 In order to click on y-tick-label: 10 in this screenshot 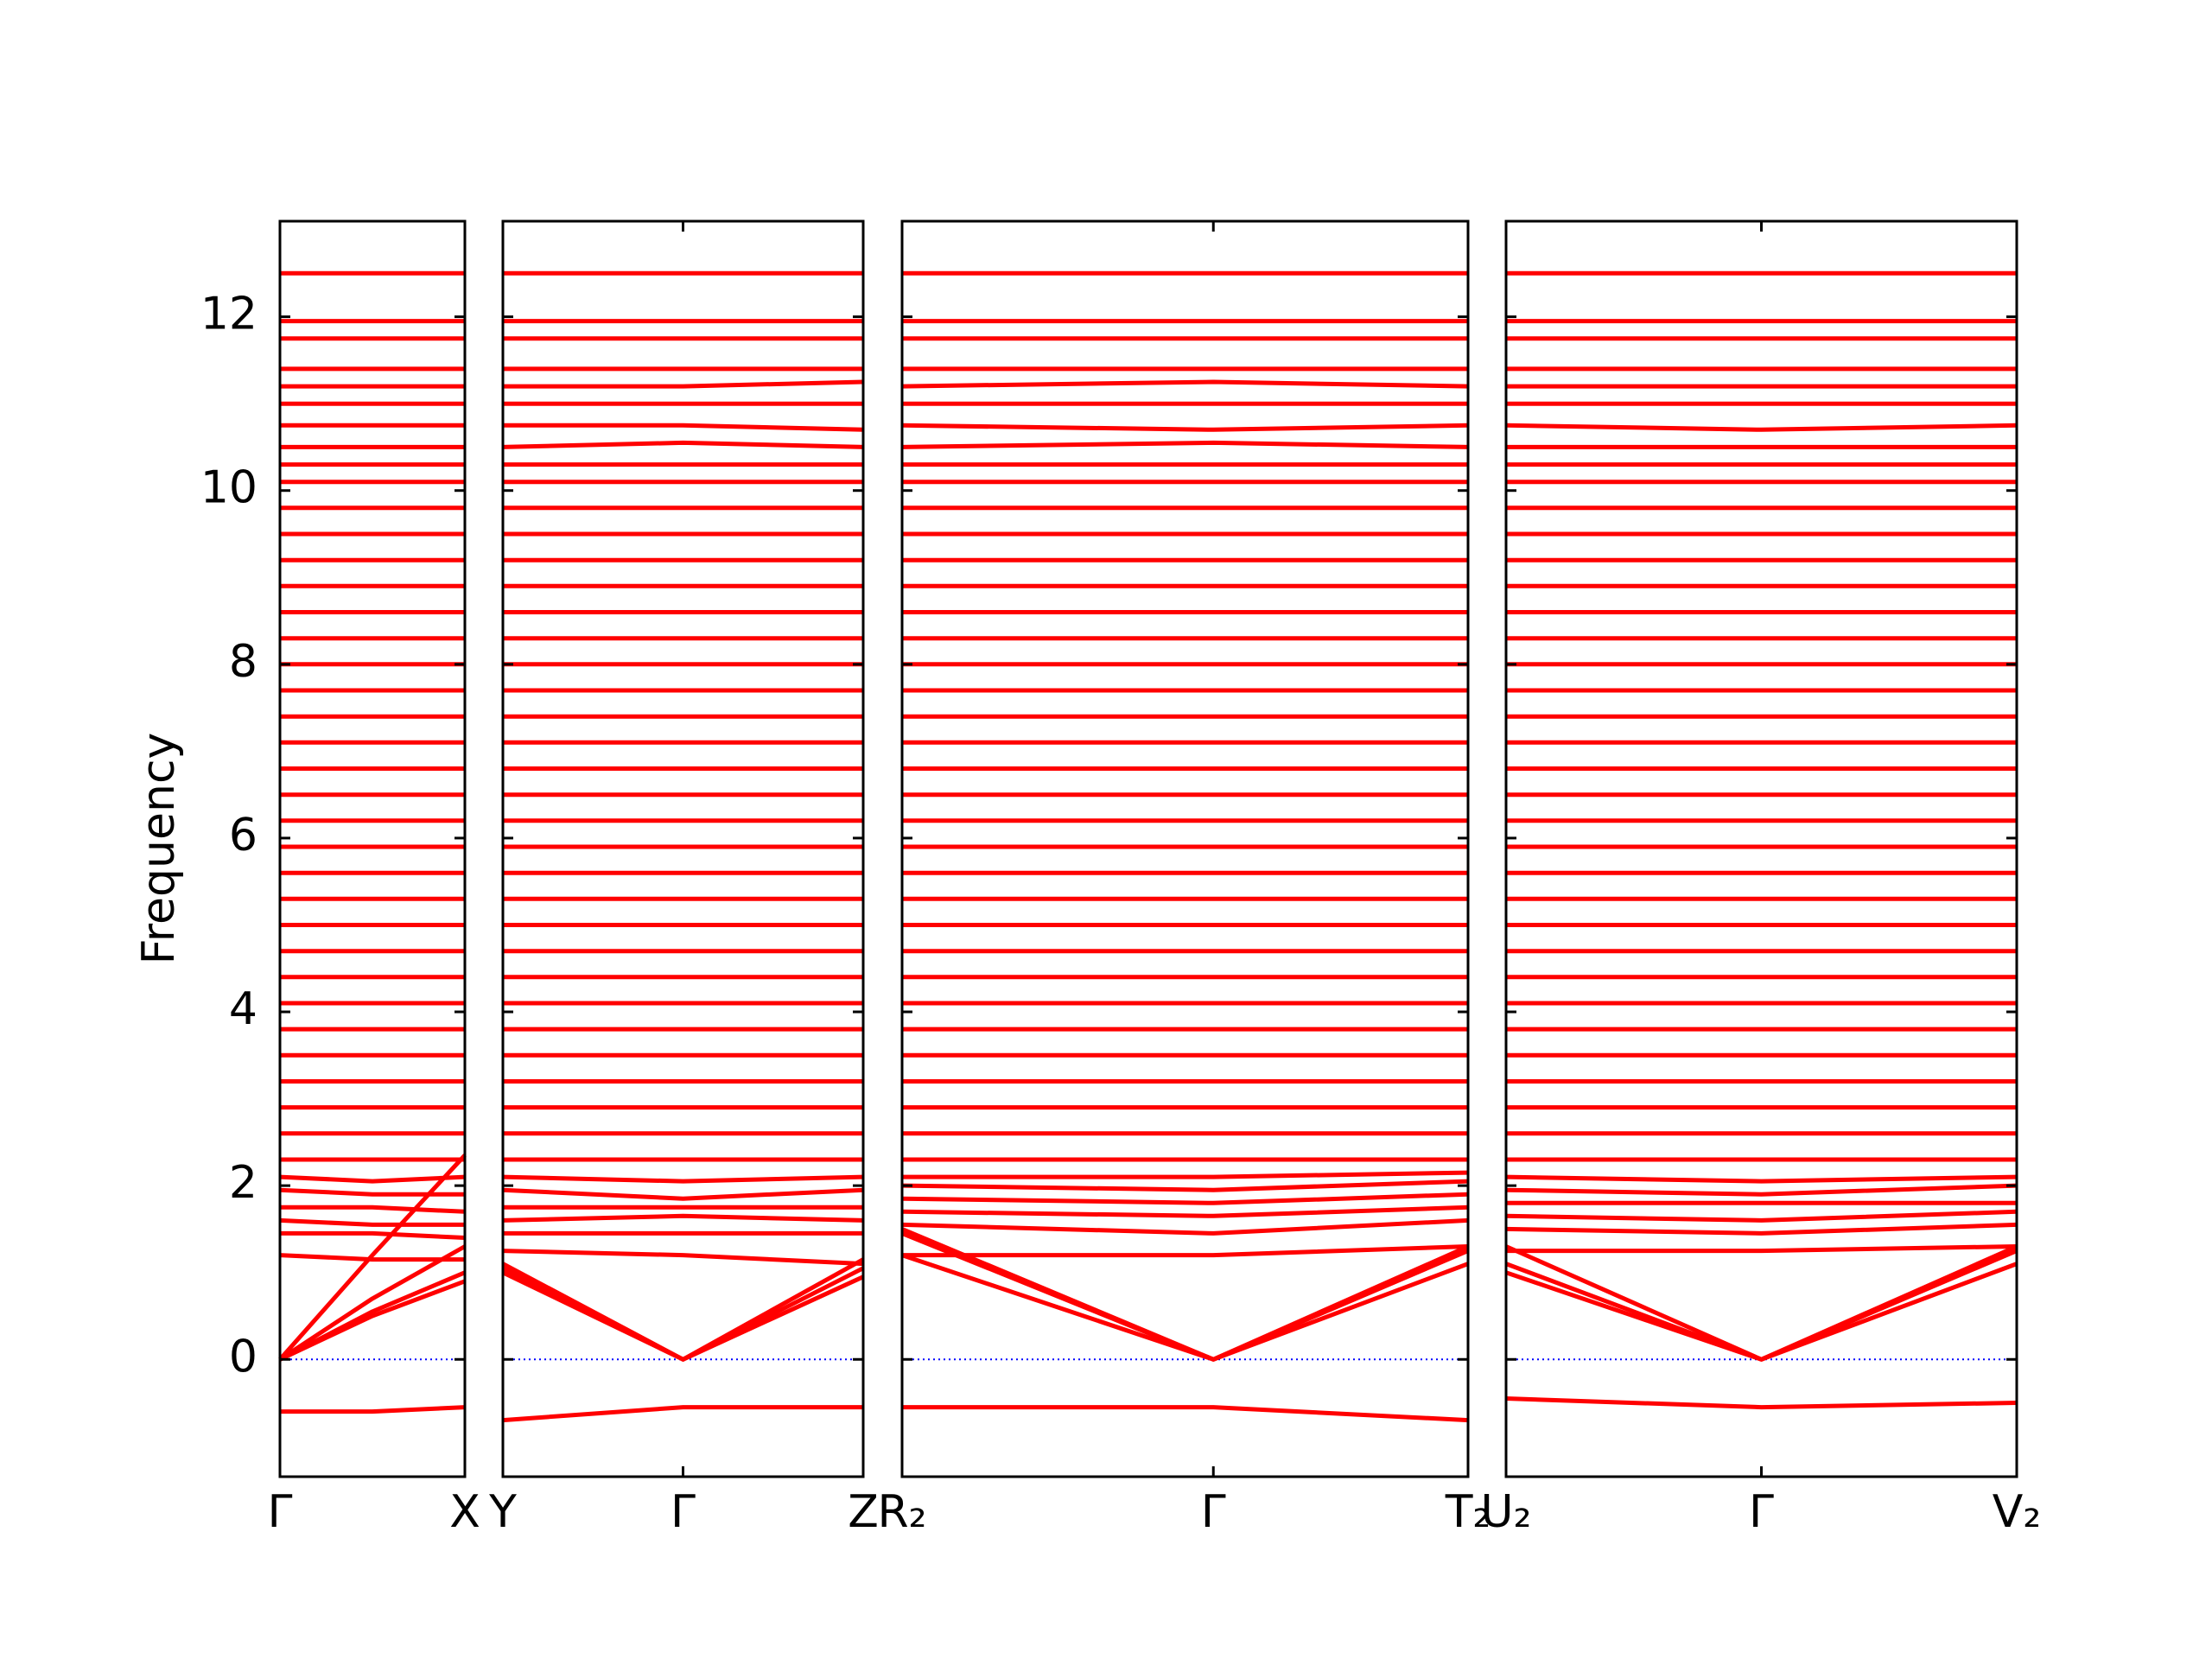, I will do `click(229, 488)`.